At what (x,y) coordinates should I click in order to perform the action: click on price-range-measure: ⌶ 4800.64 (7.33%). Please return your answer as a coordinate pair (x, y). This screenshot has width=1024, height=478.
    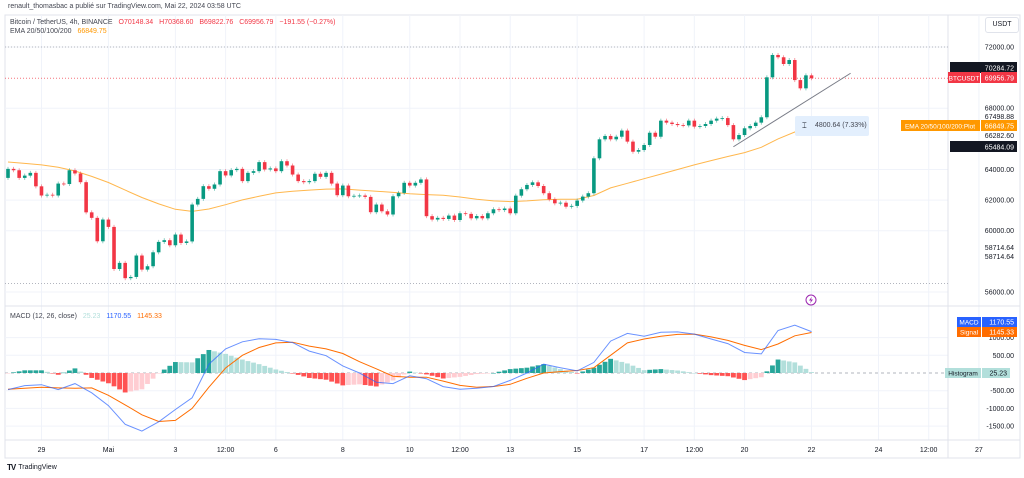
    Looking at the image, I should click on (832, 126).